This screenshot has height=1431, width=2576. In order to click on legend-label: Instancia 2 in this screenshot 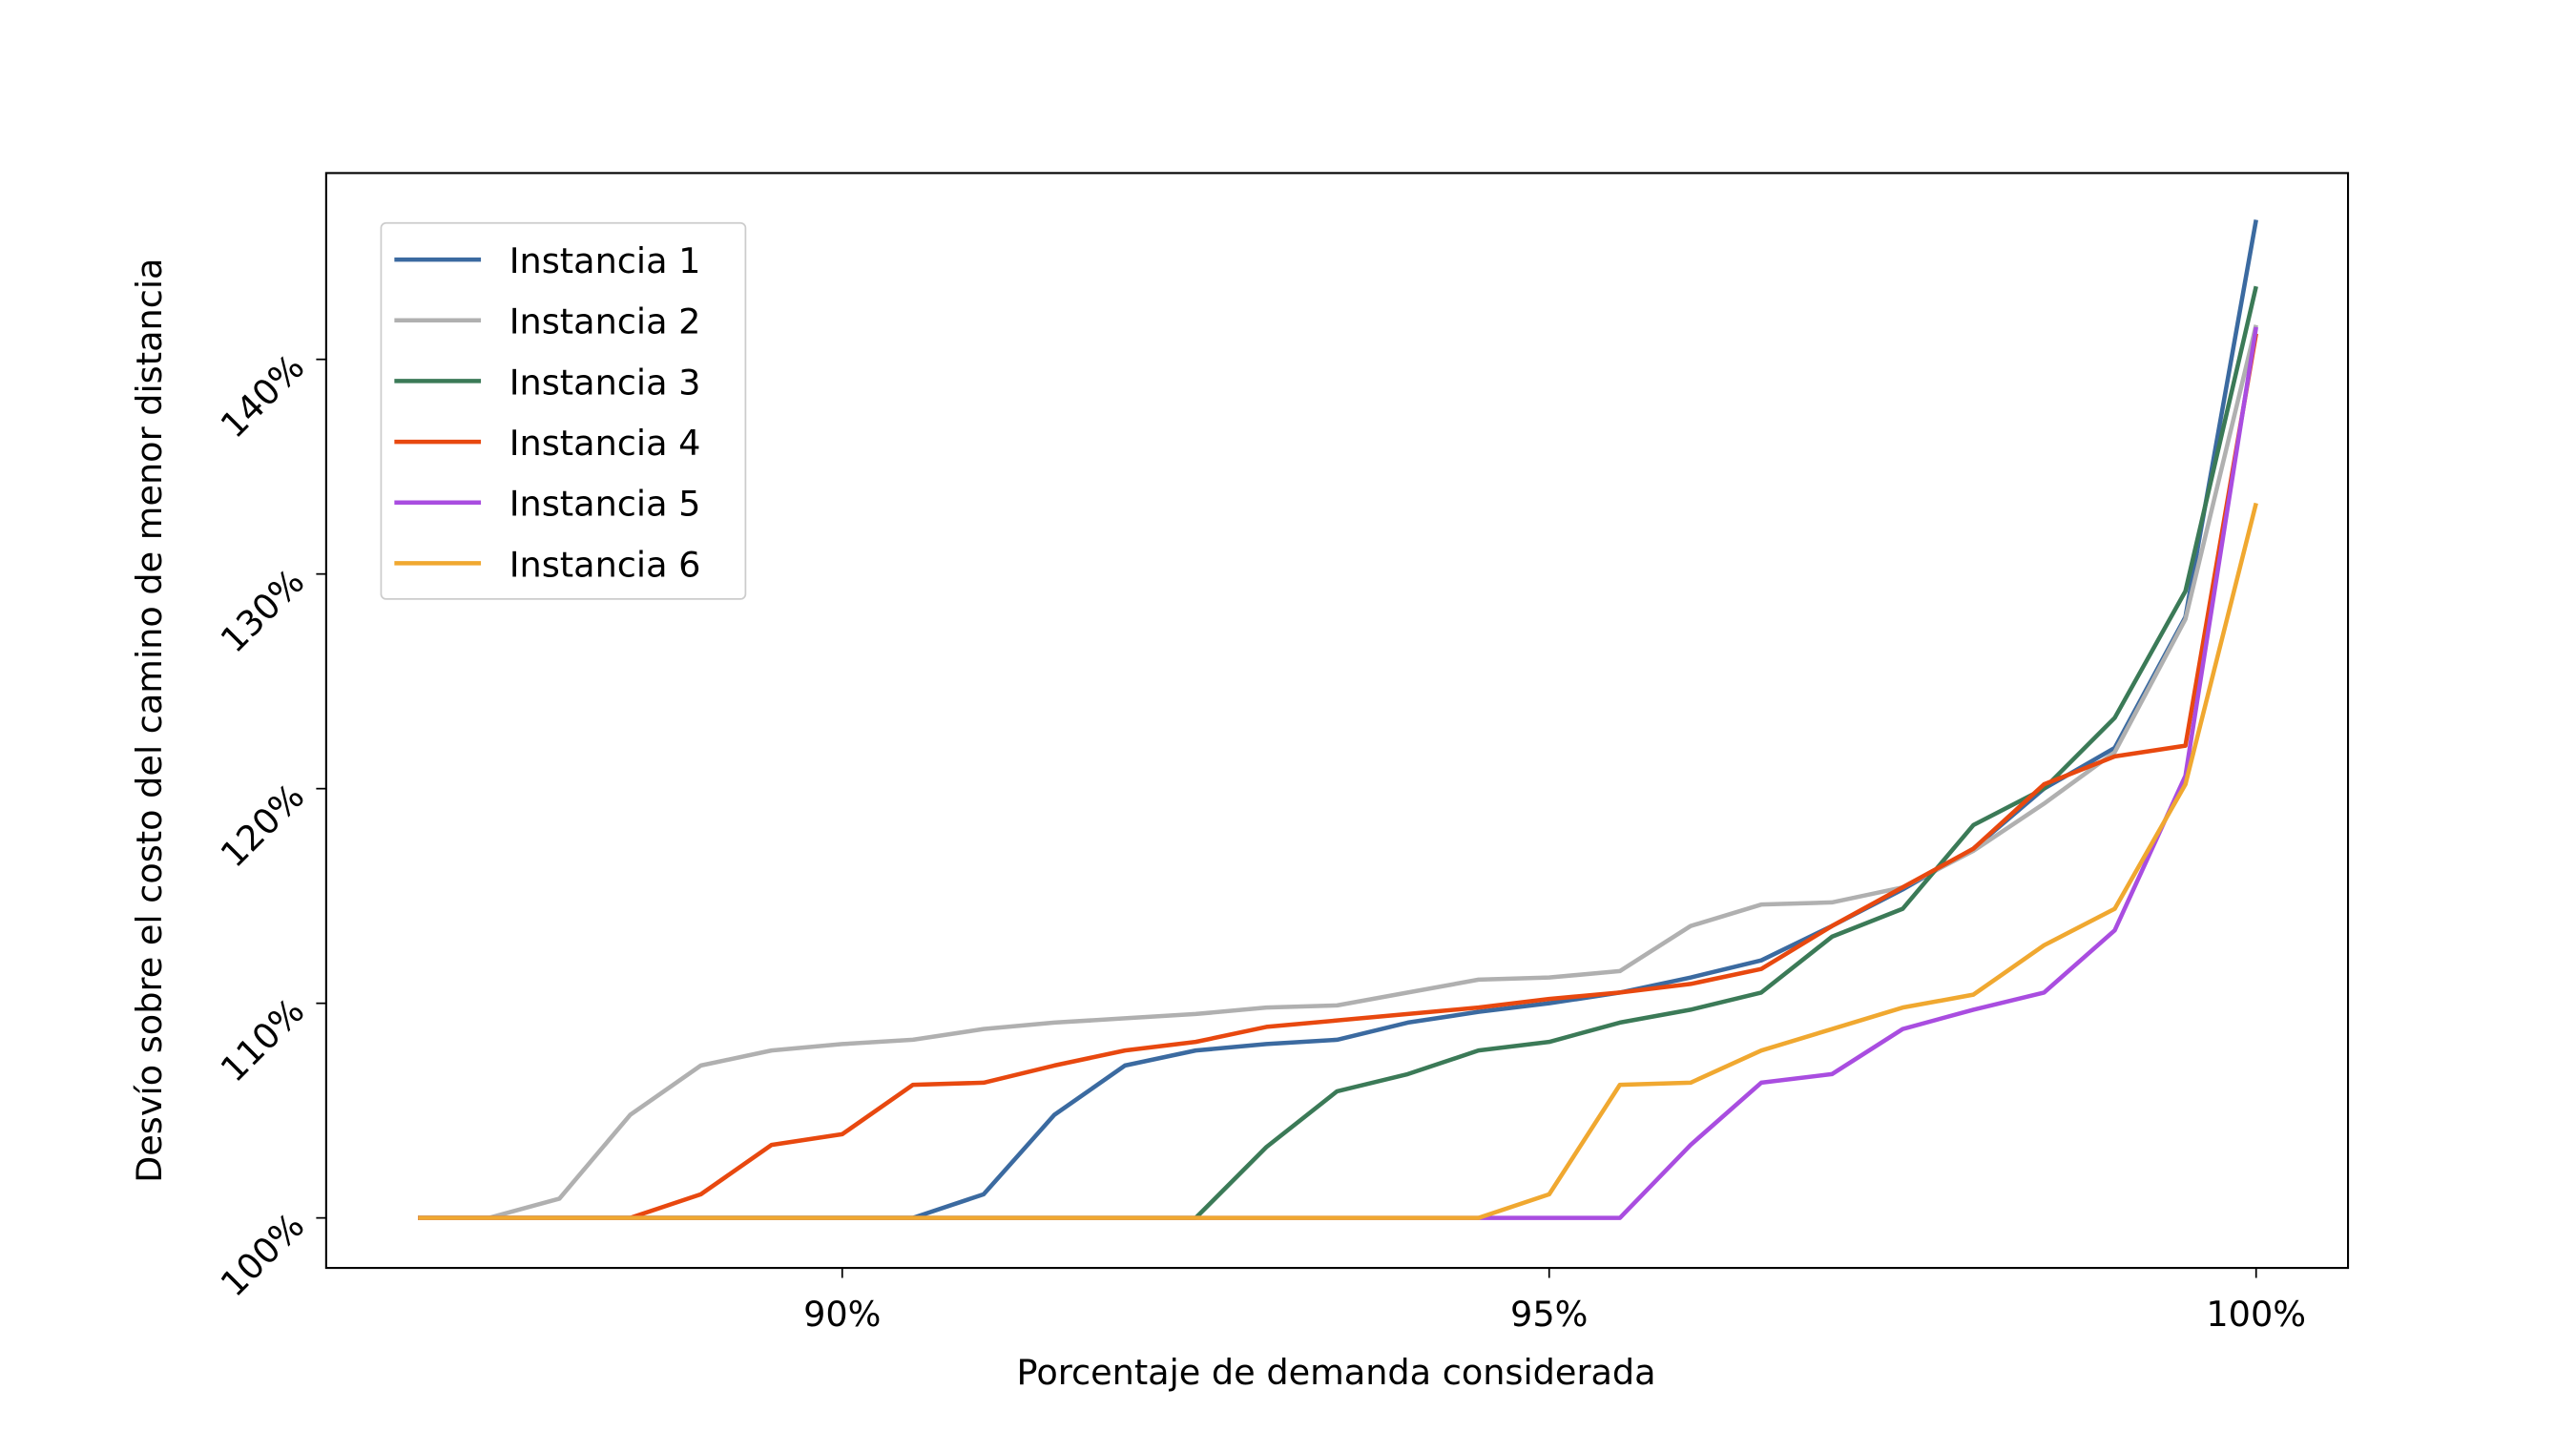, I will do `click(605, 321)`.